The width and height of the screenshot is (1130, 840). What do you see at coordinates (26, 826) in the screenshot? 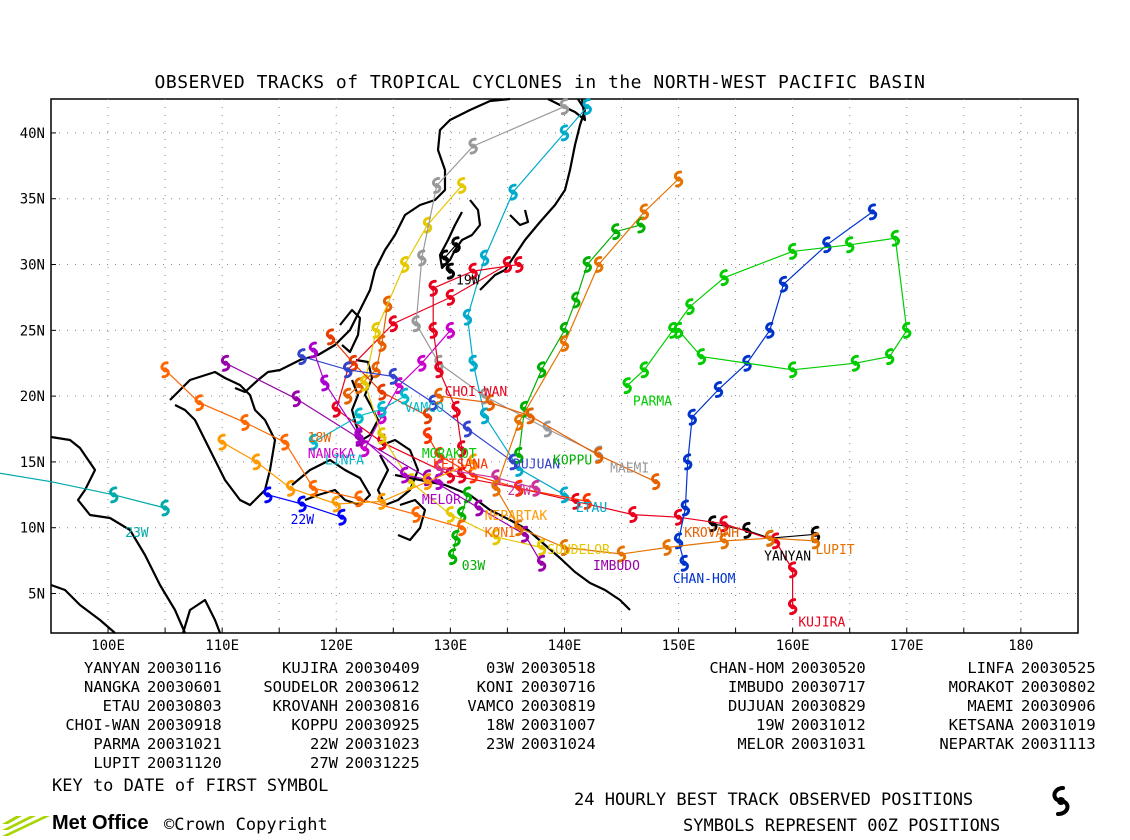
I see `met-office-logo-icon` at bounding box center [26, 826].